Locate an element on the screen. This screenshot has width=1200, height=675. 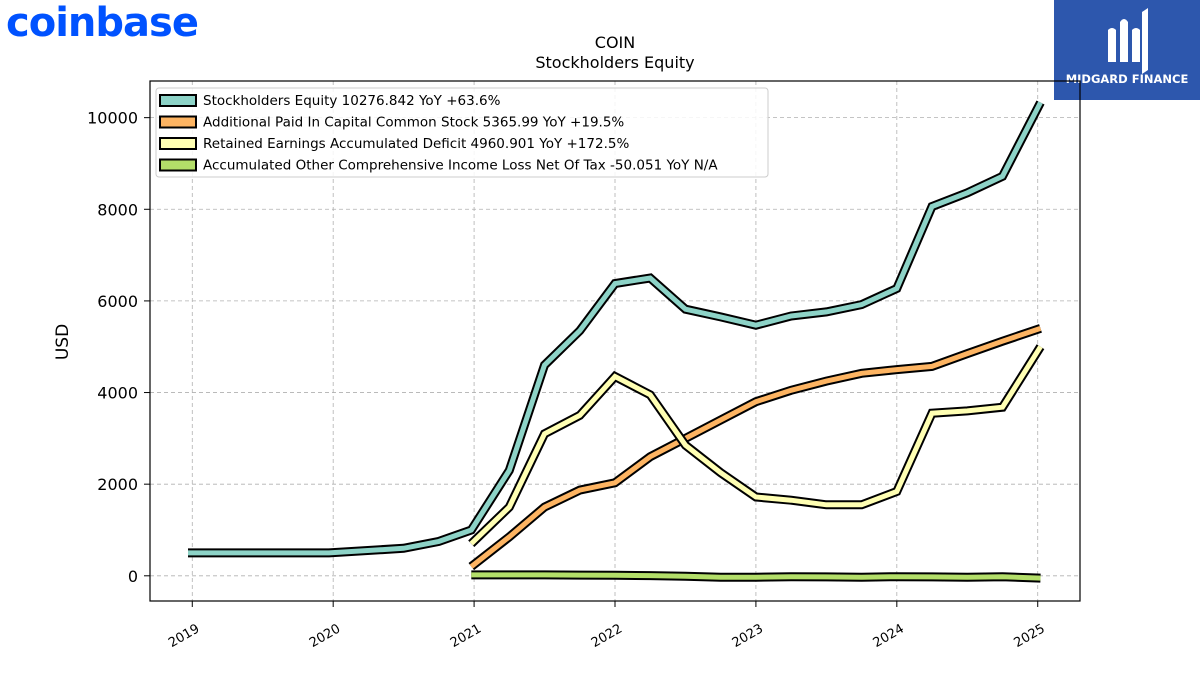
legend-box is located at coordinates (462, 132).